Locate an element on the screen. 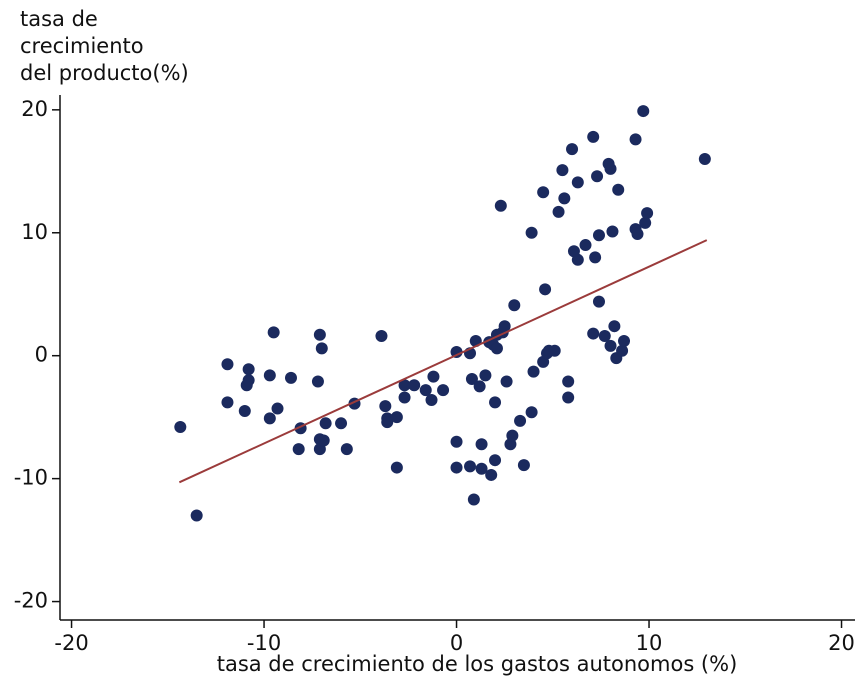 The height and width of the screenshot is (682, 857). y-axis-label-line: tasa de is located at coordinates (59, 19).